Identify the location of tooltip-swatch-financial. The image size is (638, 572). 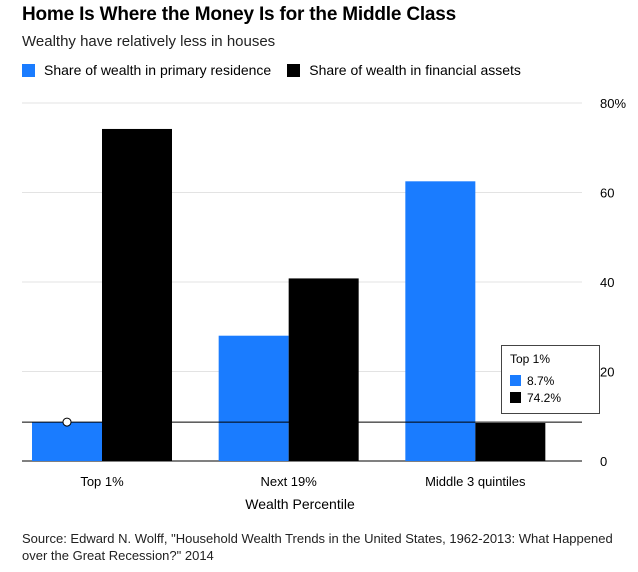
(515, 397).